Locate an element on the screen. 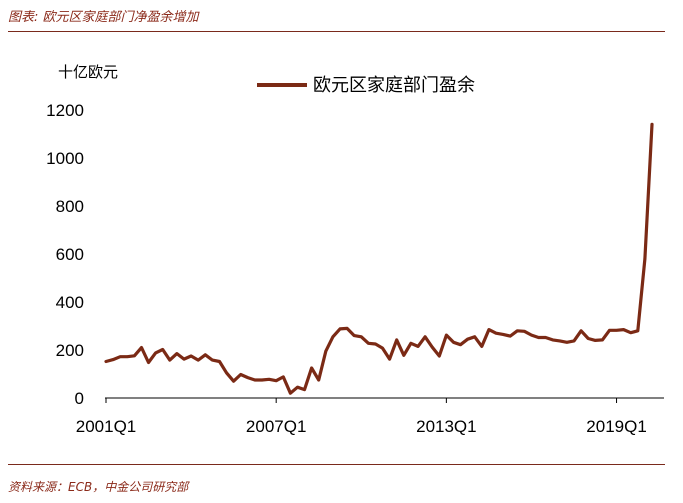  y-tick-label: 400 is located at coordinates (70, 302).